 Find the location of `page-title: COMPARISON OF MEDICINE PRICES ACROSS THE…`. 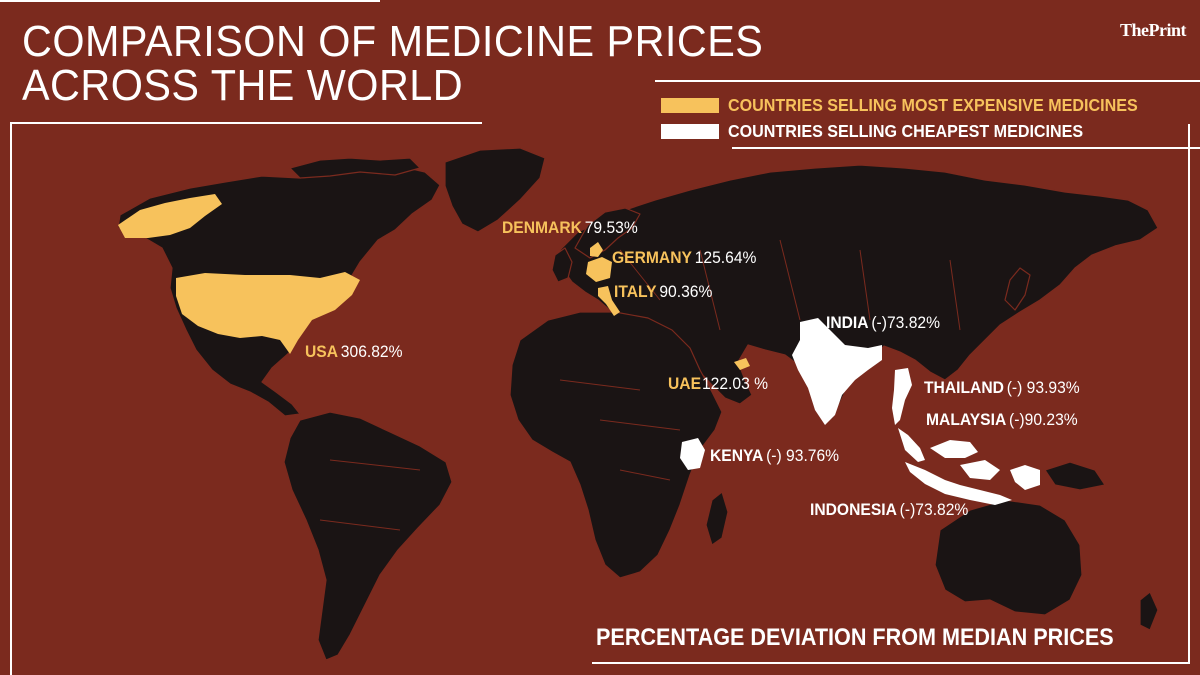

page-title: COMPARISON OF MEDICINE PRICES ACROSS THE… is located at coordinates (416, 64).